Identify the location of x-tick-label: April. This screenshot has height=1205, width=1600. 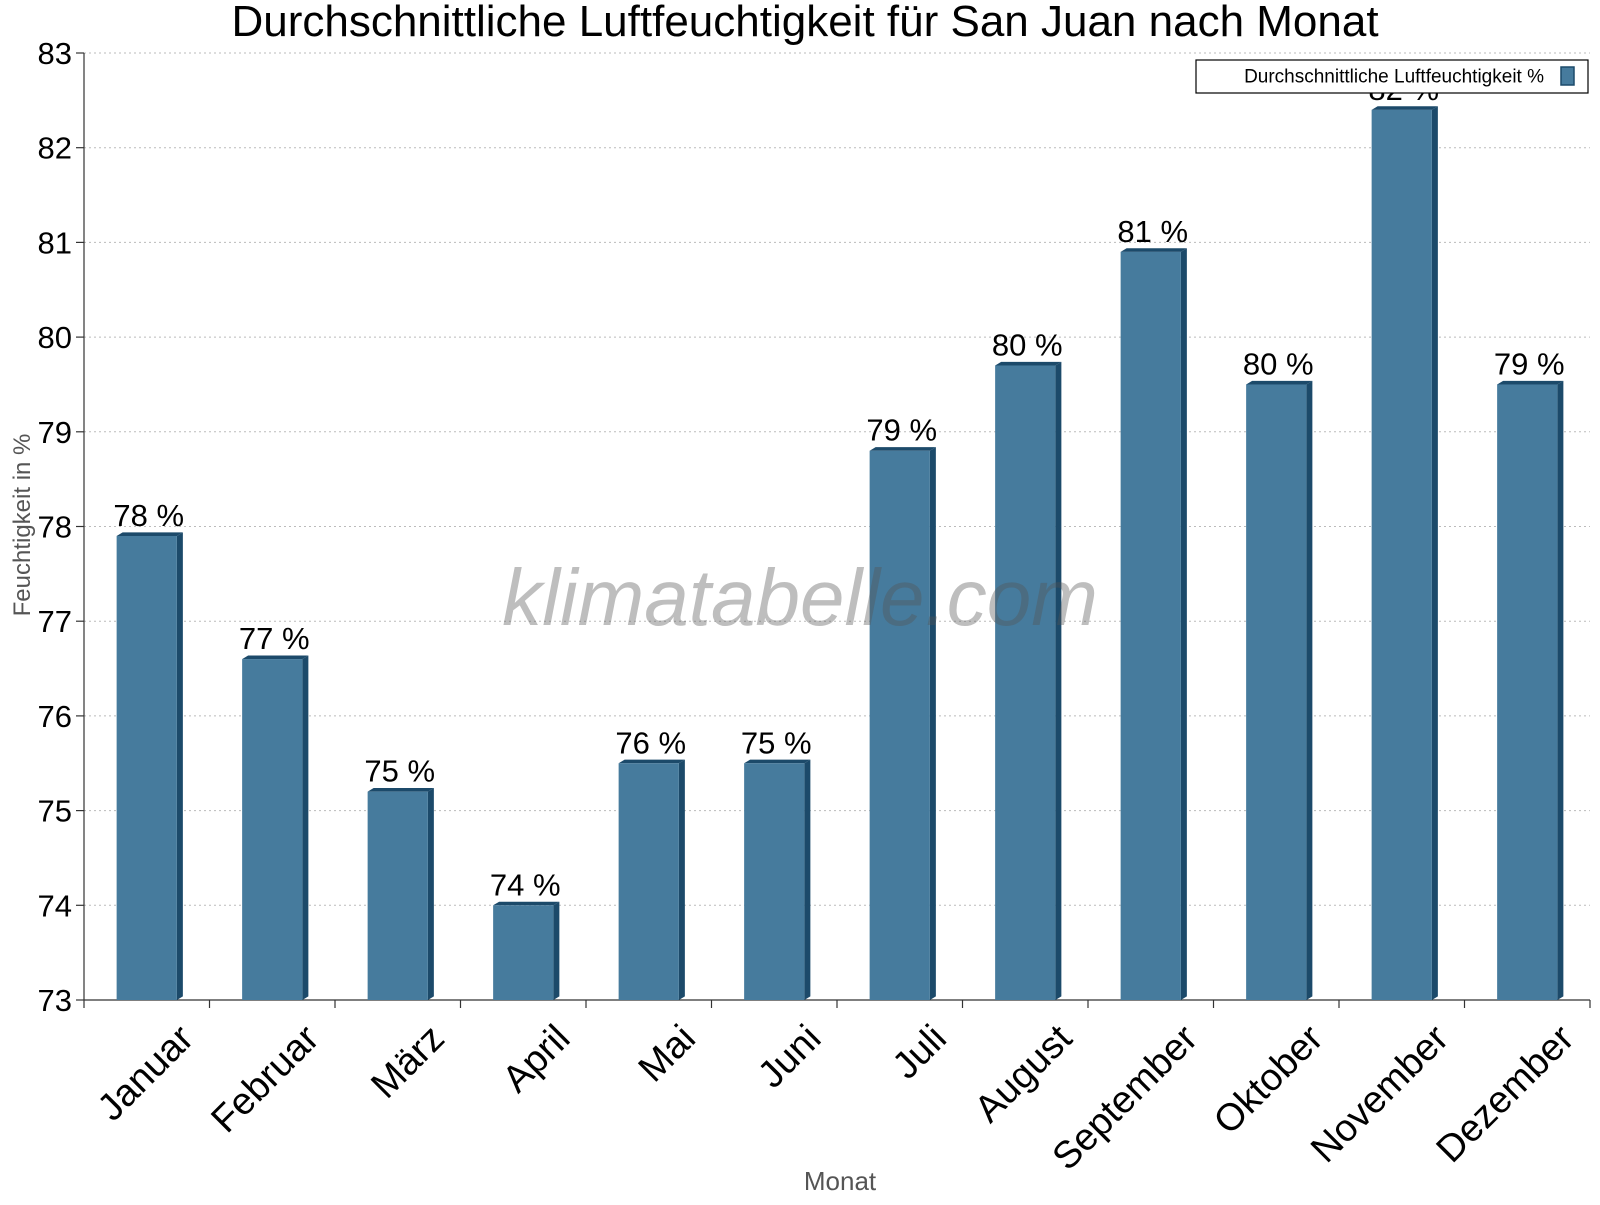
(536, 1058).